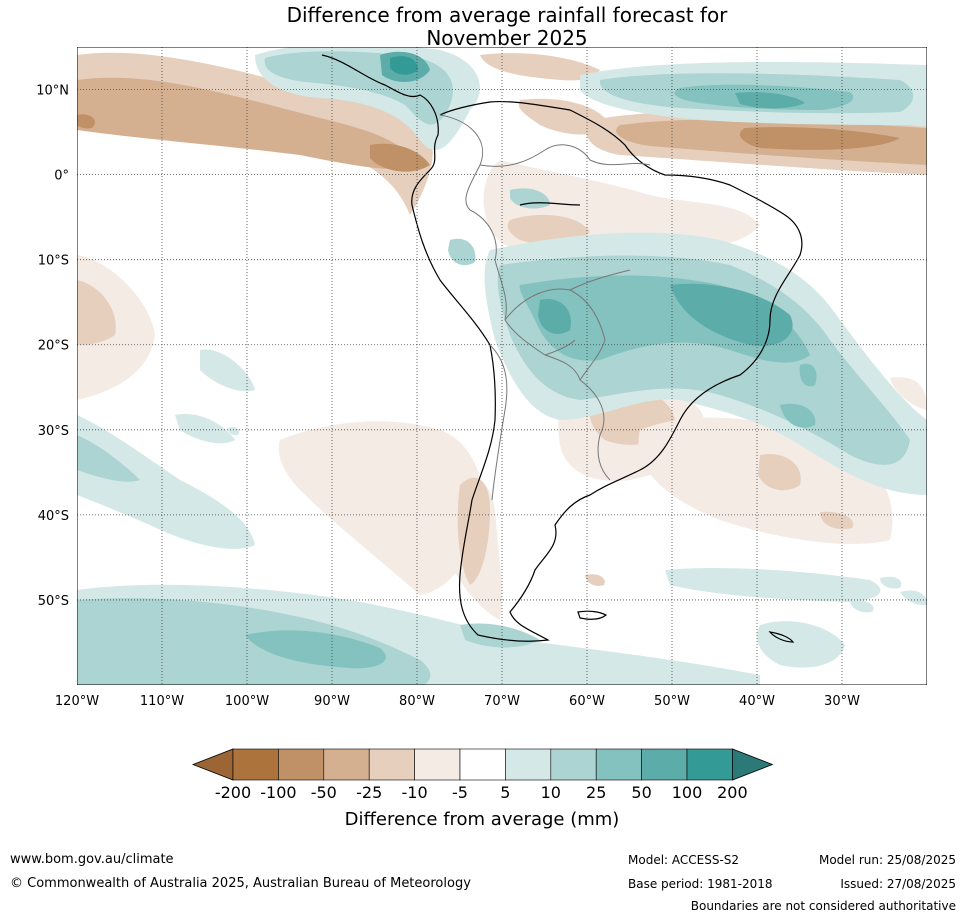 This screenshot has width=965, height=919. Describe the element at coordinates (481, 792) in the screenshot. I see `colorbar-labels: -200 -100 -50 -25 -10 -5 5 10 25 50 100 200` at that location.